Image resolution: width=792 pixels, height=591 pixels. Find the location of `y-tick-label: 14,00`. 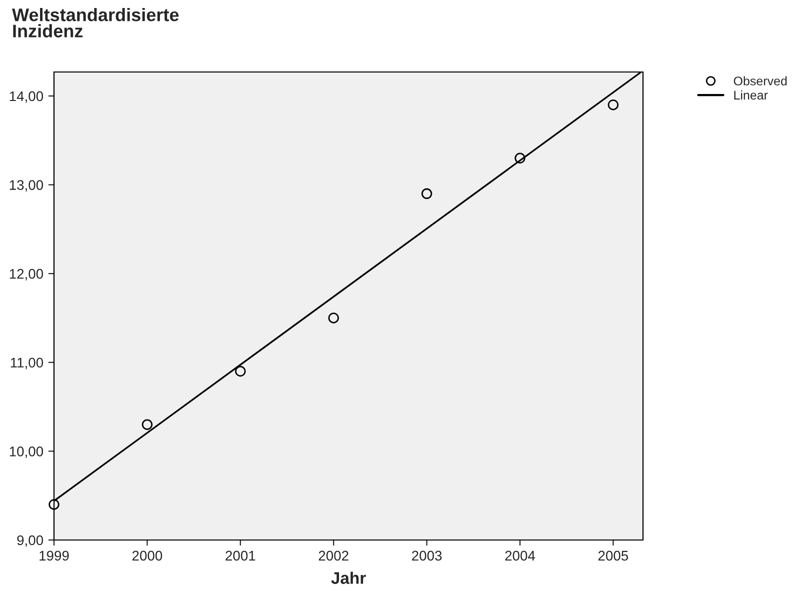

y-tick-label: 14,00 is located at coordinates (27, 97).